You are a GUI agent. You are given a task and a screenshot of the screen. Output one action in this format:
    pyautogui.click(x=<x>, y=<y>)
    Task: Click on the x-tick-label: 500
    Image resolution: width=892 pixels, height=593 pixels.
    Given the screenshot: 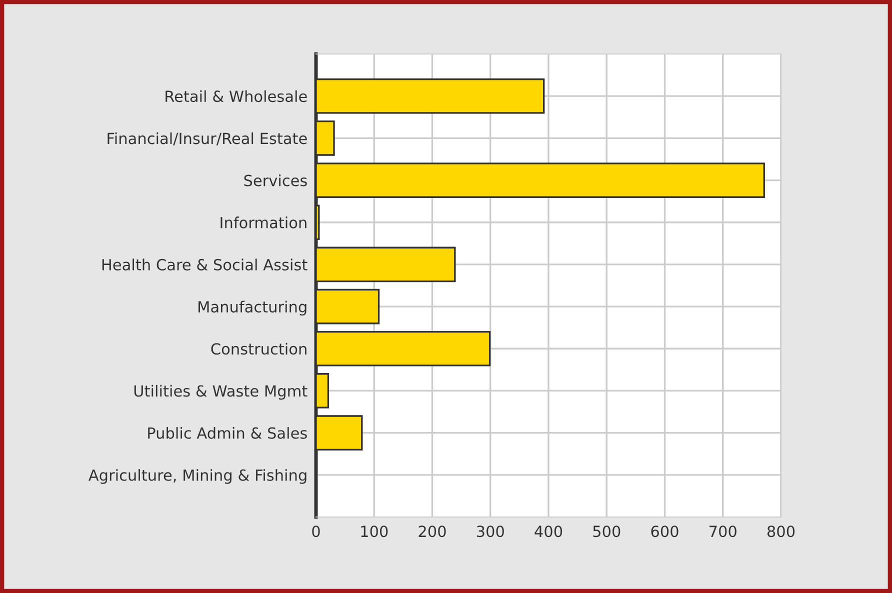 What is the action you would take?
    pyautogui.click(x=606, y=532)
    